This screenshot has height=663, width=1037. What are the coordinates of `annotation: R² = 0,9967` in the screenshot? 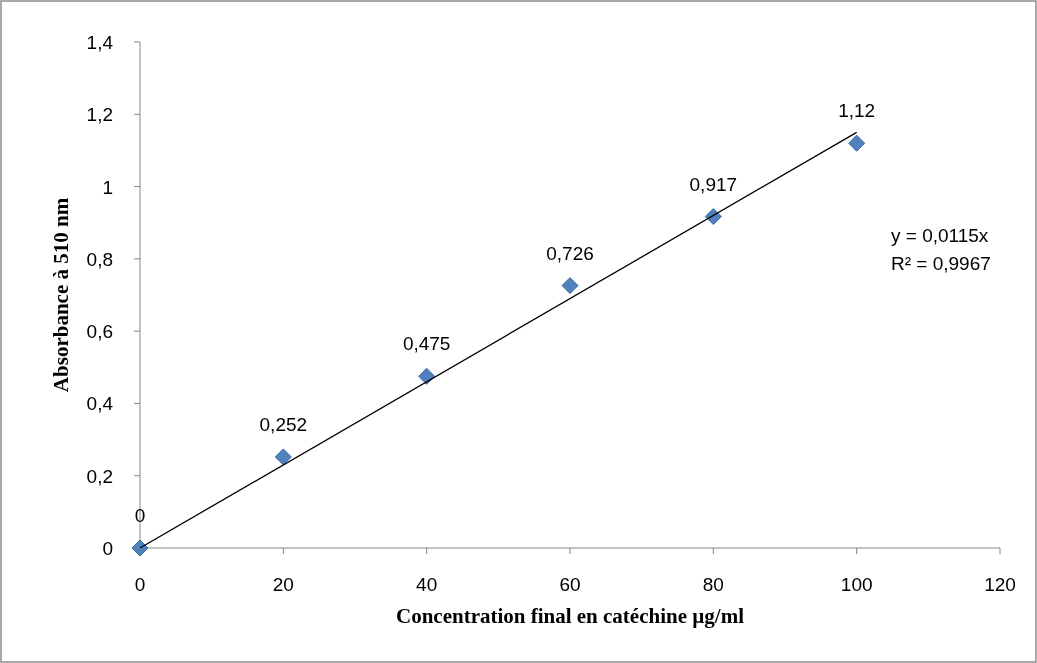 It's located at (941, 263).